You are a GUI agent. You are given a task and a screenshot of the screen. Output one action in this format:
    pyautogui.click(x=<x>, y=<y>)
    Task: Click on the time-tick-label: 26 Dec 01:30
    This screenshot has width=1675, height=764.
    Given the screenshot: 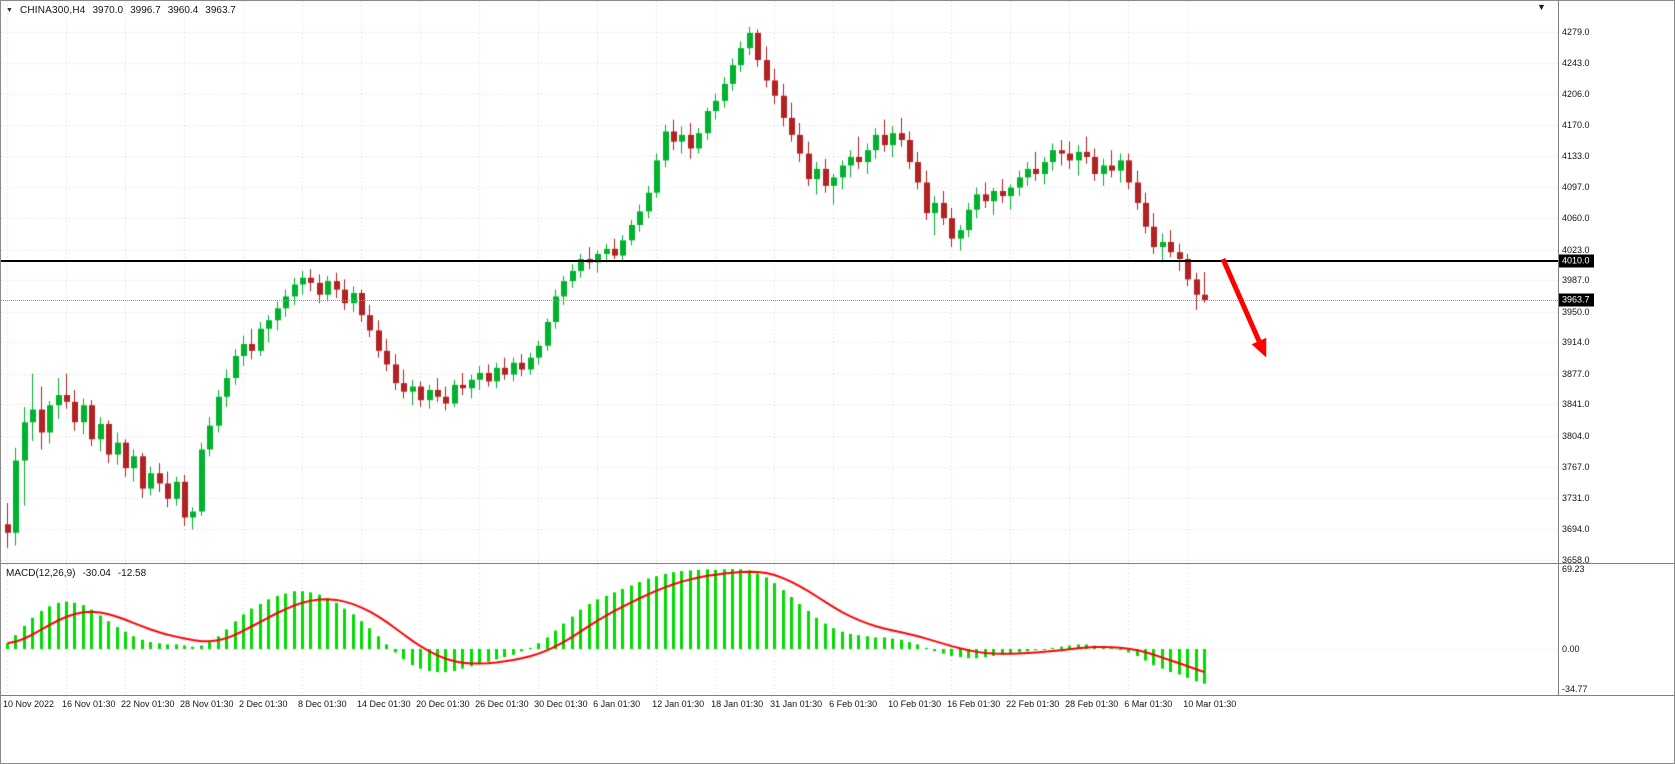 What is the action you would take?
    pyautogui.click(x=502, y=704)
    